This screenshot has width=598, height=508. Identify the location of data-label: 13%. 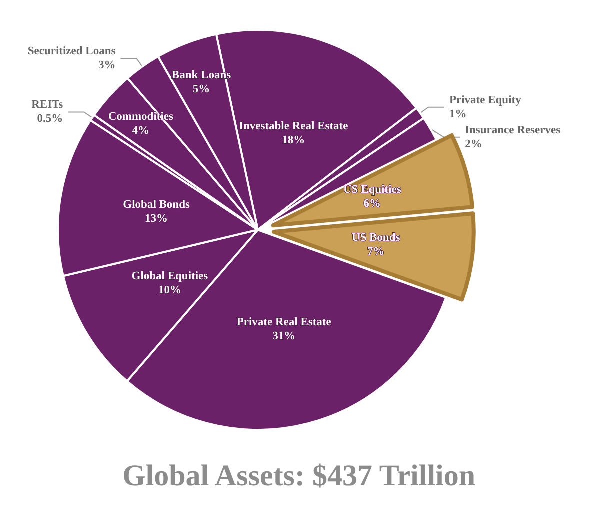
(156, 219).